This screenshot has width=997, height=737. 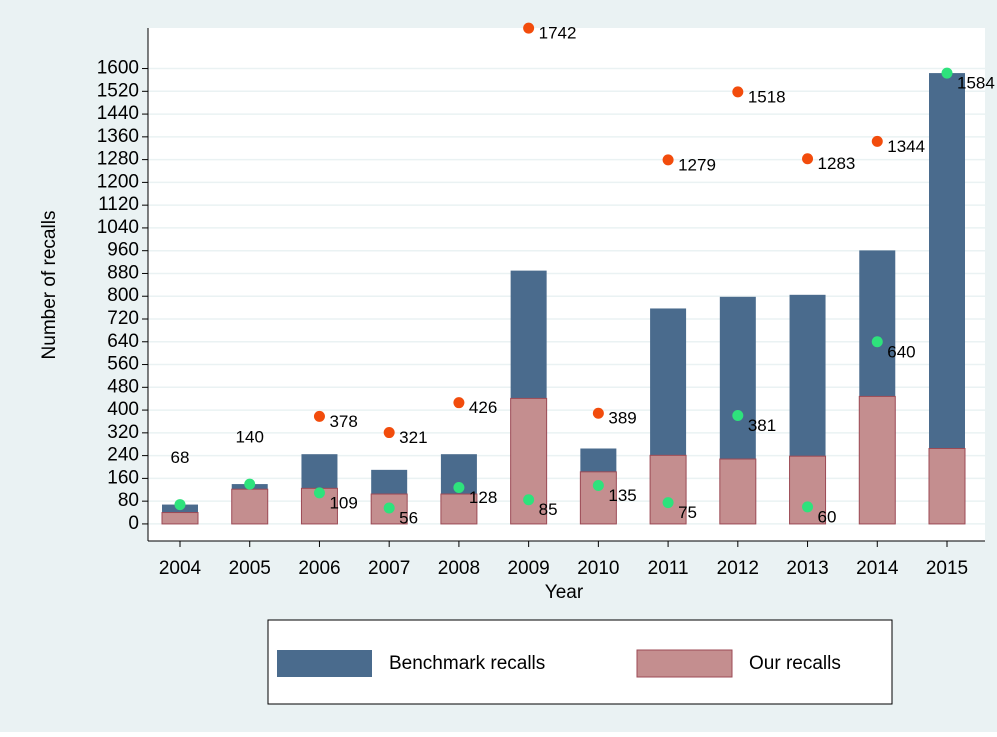 What do you see at coordinates (483, 407) in the screenshot?
I see `point-label: 426` at bounding box center [483, 407].